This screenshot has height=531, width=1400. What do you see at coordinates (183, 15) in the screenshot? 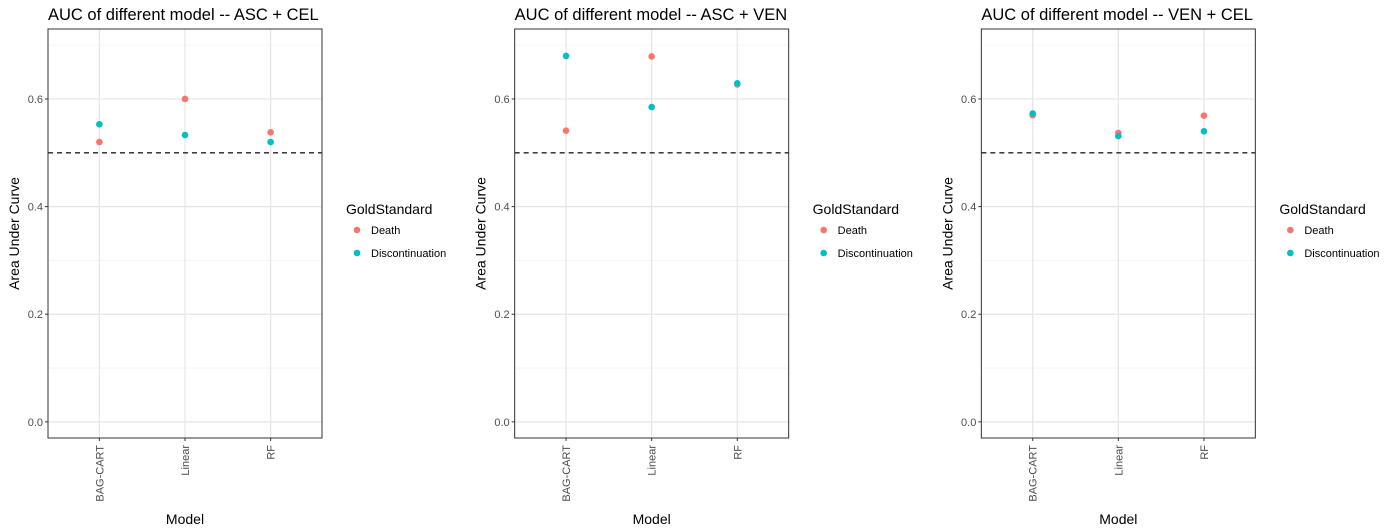
I see `chart-title: AUC of different model -- ASC + CEL` at bounding box center [183, 15].